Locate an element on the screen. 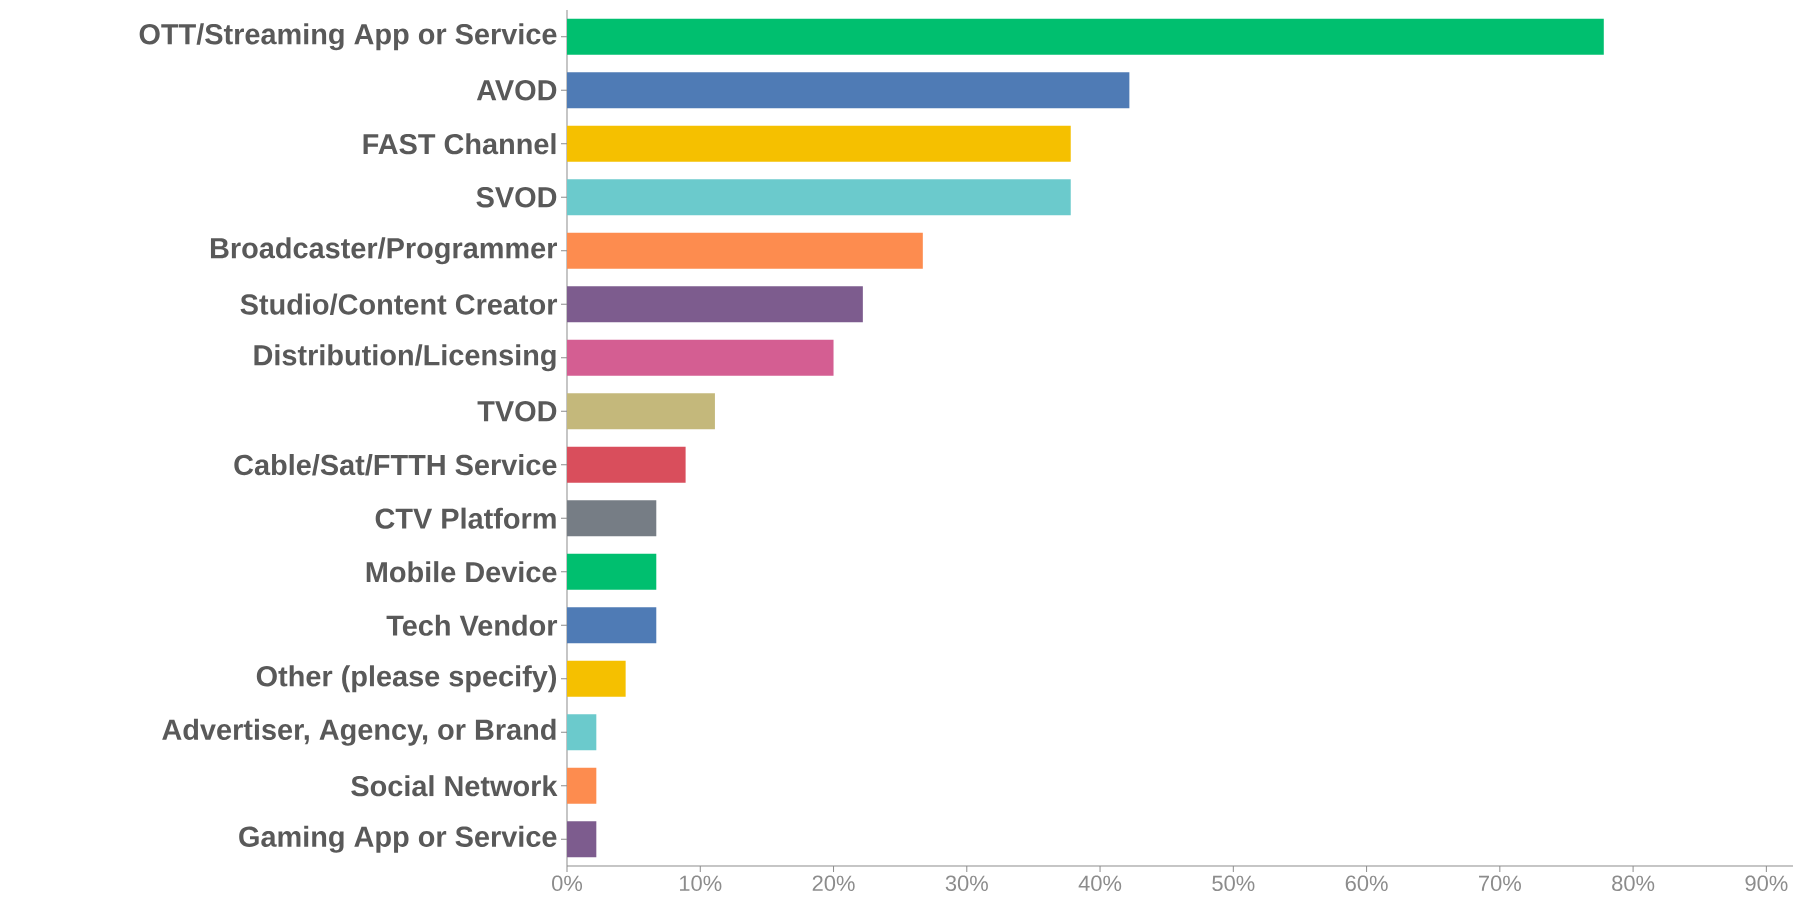  y-tick-label: TVOD is located at coordinates (517, 411).